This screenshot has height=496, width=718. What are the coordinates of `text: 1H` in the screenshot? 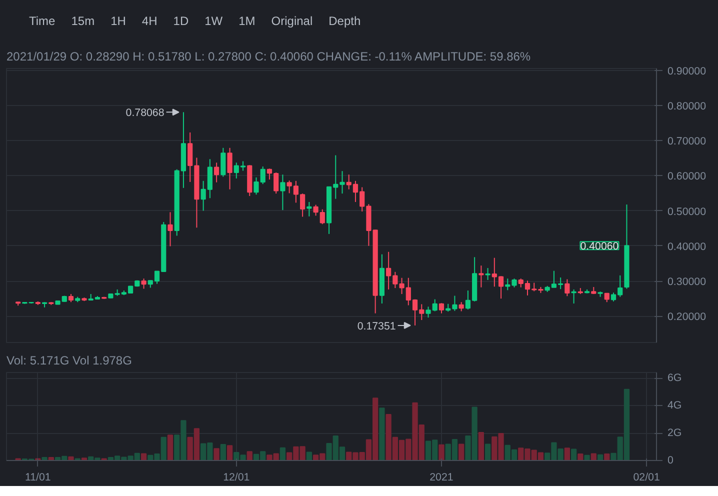 It's located at (118, 21).